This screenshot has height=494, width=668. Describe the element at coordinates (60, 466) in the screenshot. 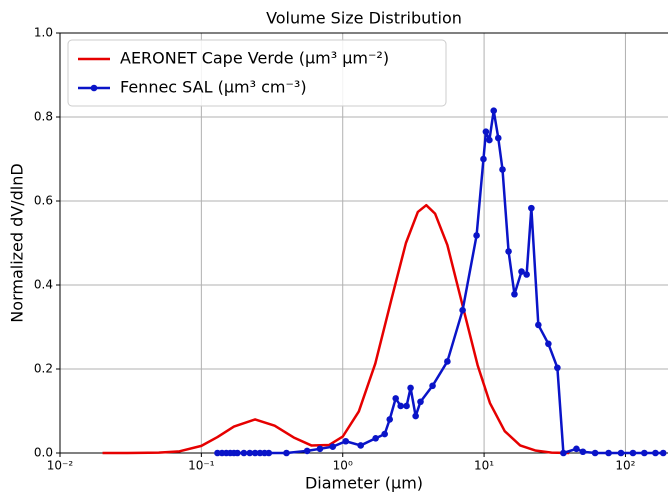

I see `x-tick-label: 10⁻²` at that location.